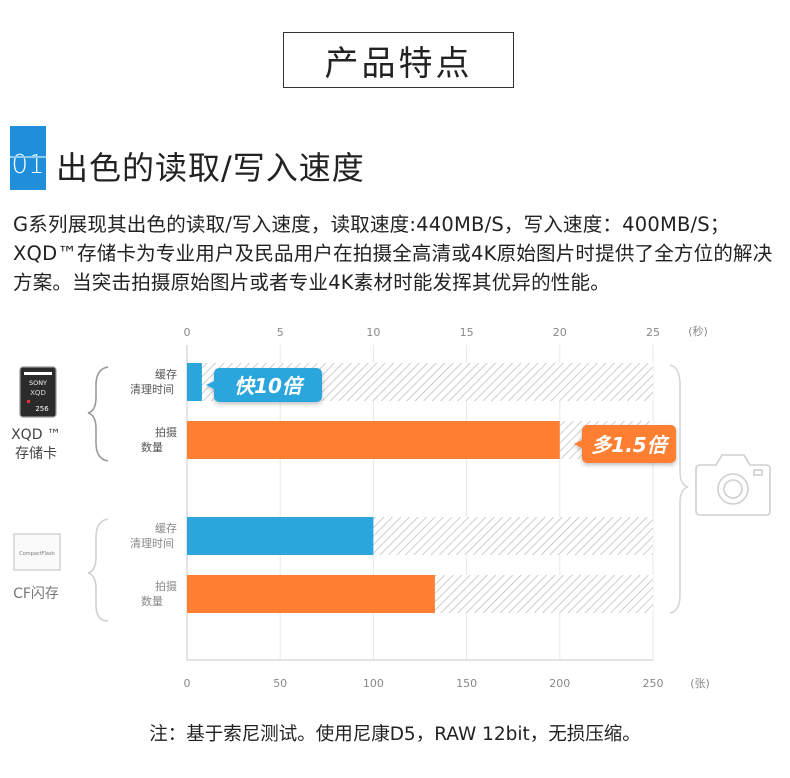 The width and height of the screenshot is (790, 778). What do you see at coordinates (36, 594) in the screenshot?
I see `cf-label: CF闪存` at bounding box center [36, 594].